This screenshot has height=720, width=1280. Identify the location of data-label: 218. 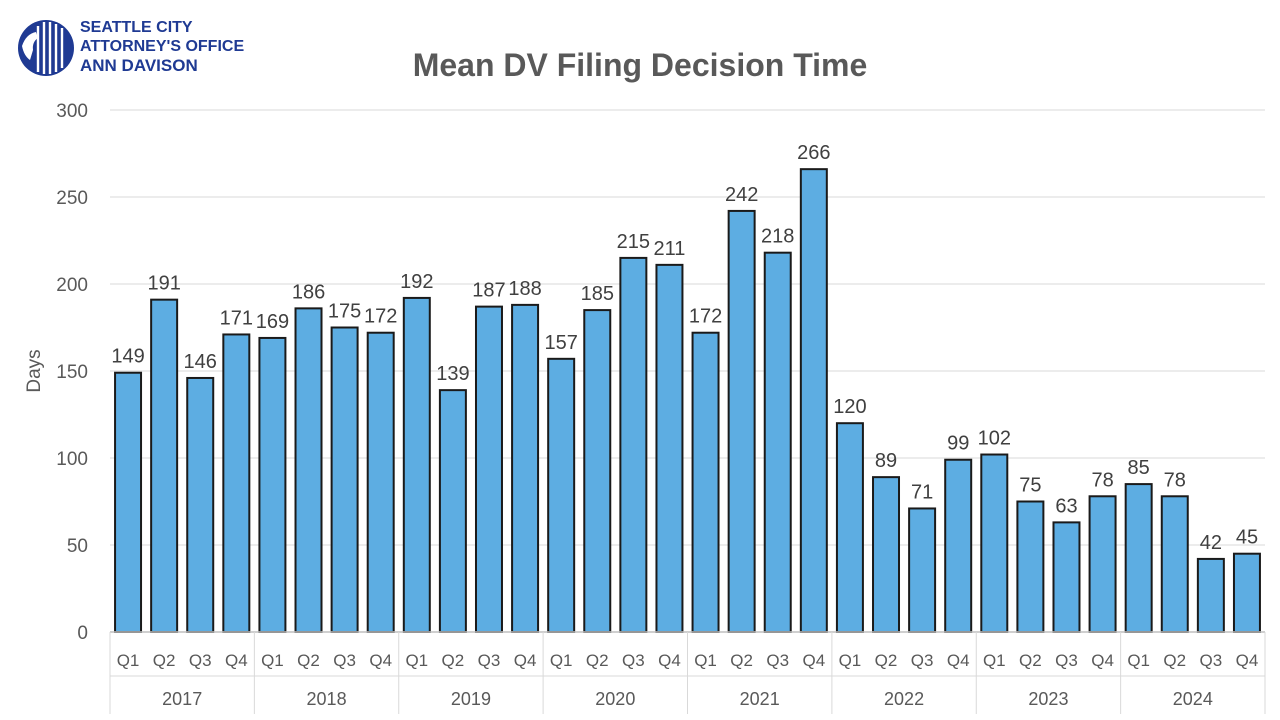
(777, 237).